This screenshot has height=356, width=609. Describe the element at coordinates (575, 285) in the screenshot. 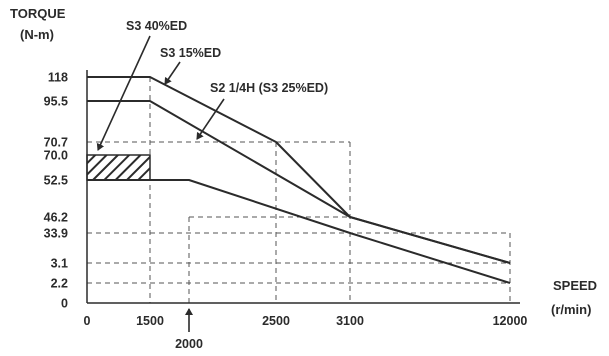

I see `x-axis-title: SPEED` at that location.